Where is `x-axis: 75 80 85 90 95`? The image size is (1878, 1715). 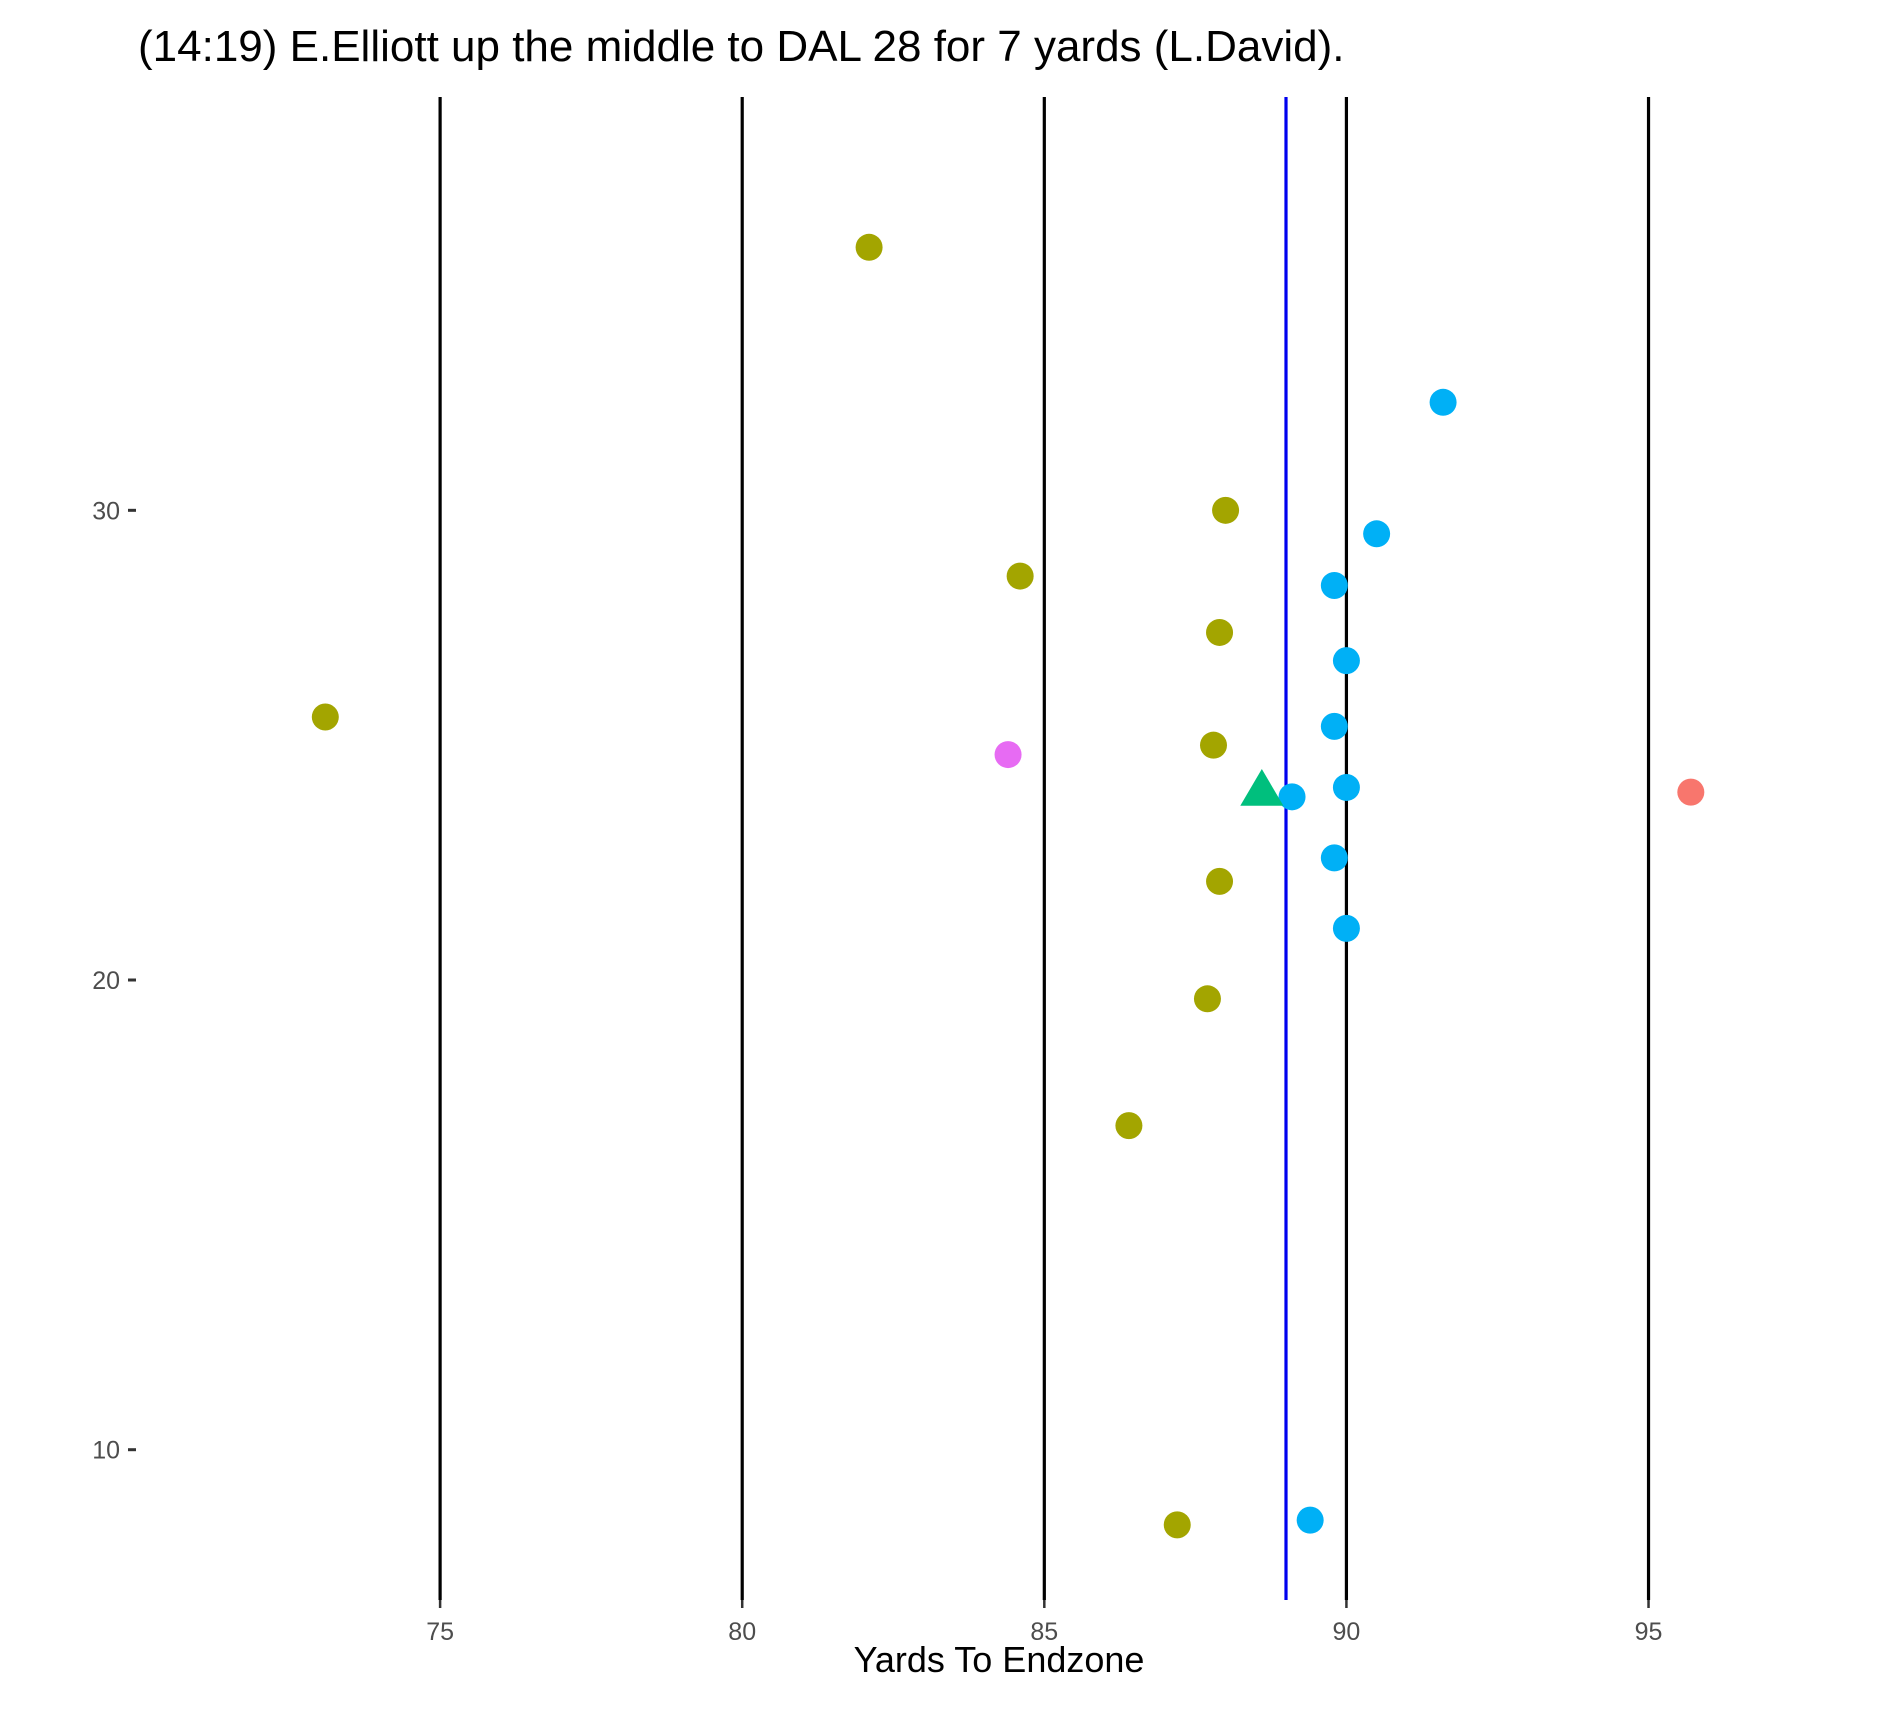
x-axis: 75 80 85 90 95 is located at coordinates (1044, 1623).